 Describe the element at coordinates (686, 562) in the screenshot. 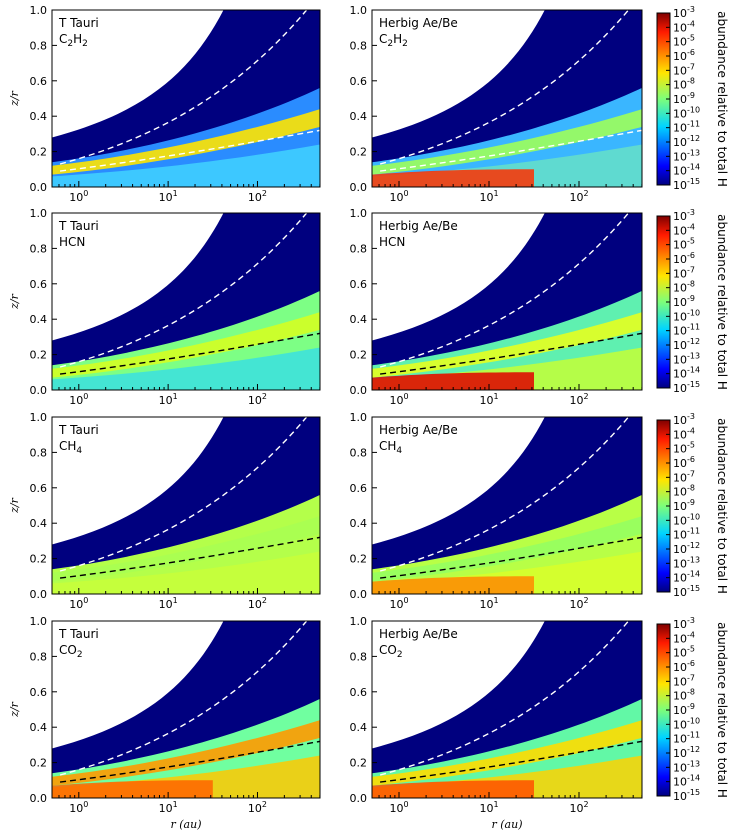

I see `colorbar-tick-label: 10⁻¹³` at that location.